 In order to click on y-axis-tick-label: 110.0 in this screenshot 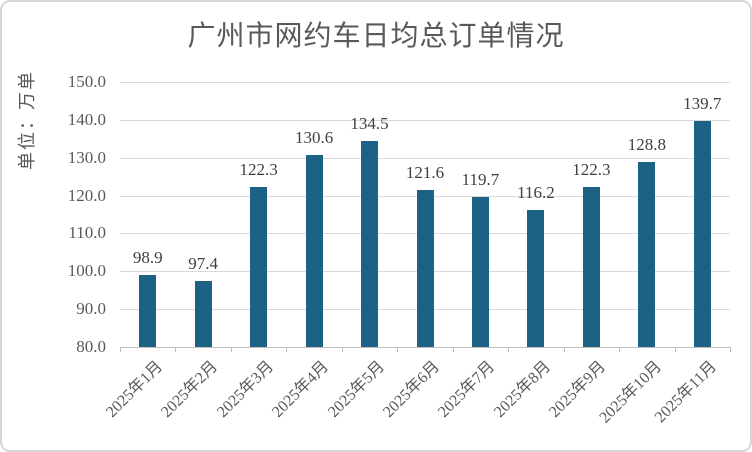, I will do `click(87, 233)`.